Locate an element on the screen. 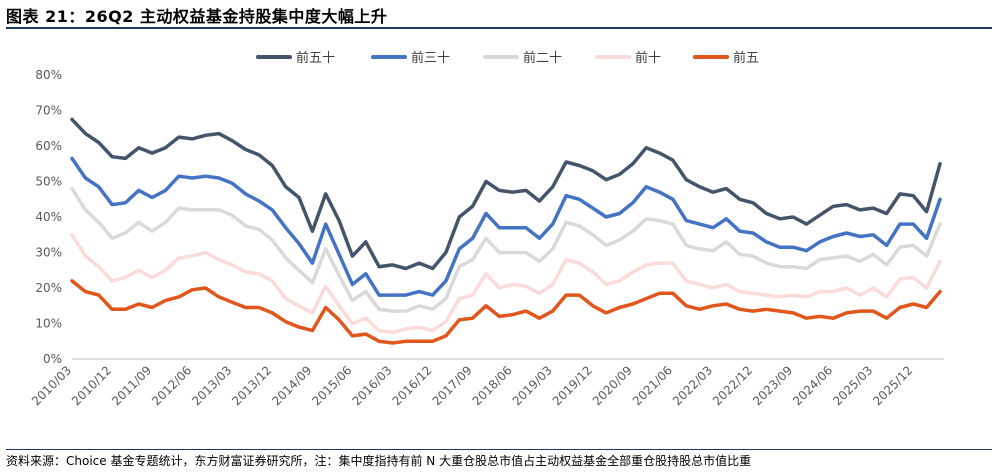 Image resolution: width=997 pixels, height=474 pixels. x-tick-label: 2013/03 is located at coordinates (211, 385).